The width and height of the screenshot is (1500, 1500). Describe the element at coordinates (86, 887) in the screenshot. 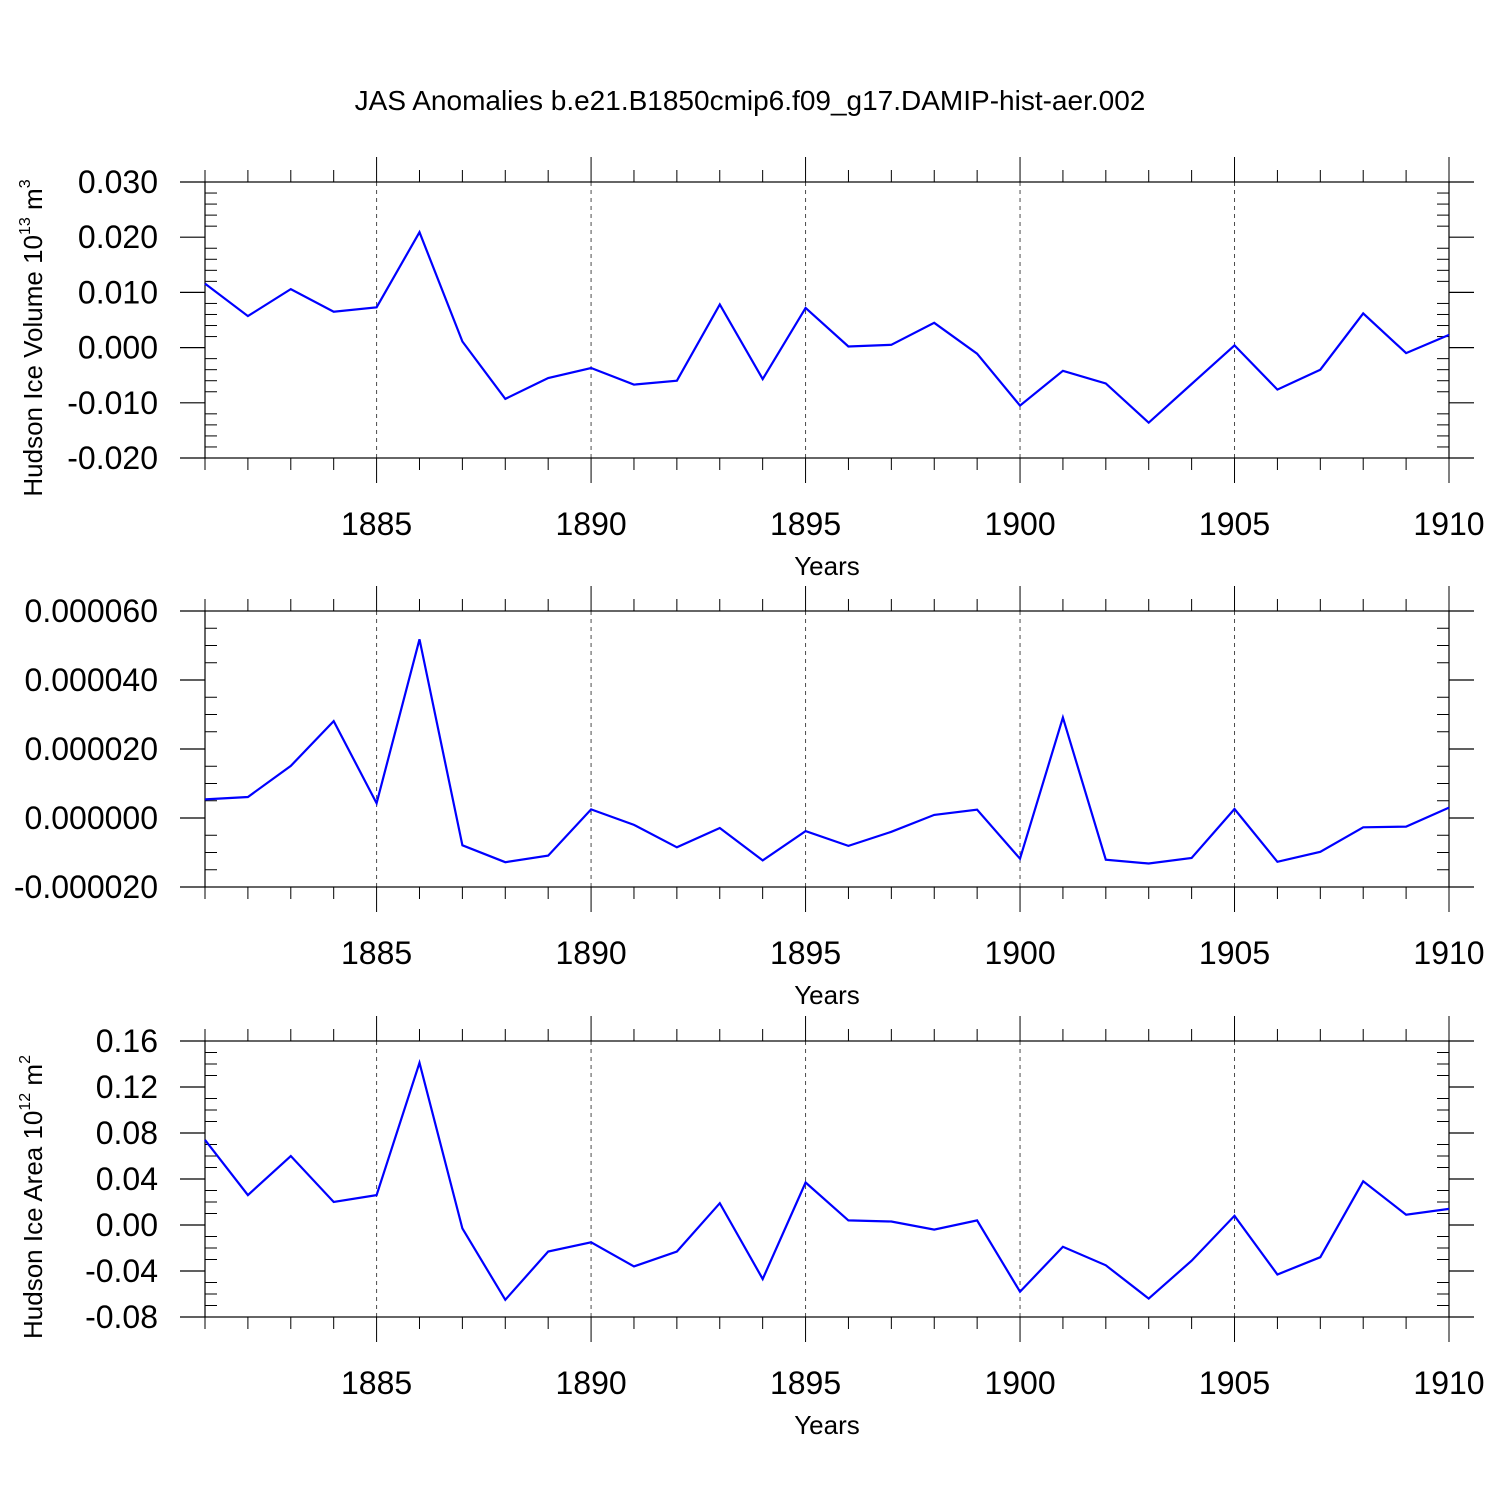

I see `y-tick-label: -0.000020` at that location.